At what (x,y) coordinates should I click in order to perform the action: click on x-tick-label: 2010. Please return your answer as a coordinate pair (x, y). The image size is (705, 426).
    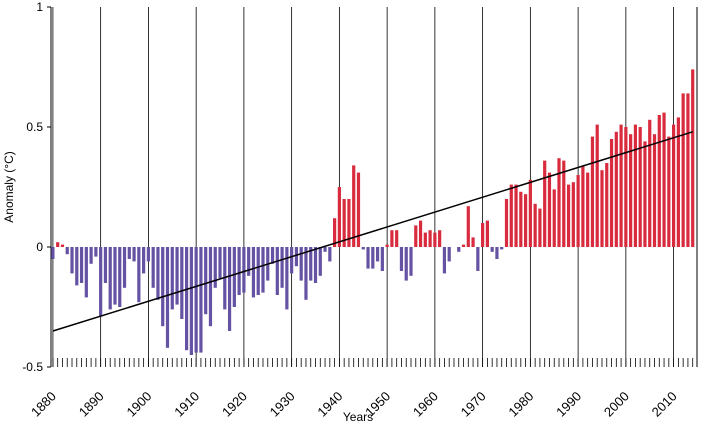
    Looking at the image, I should click on (664, 404).